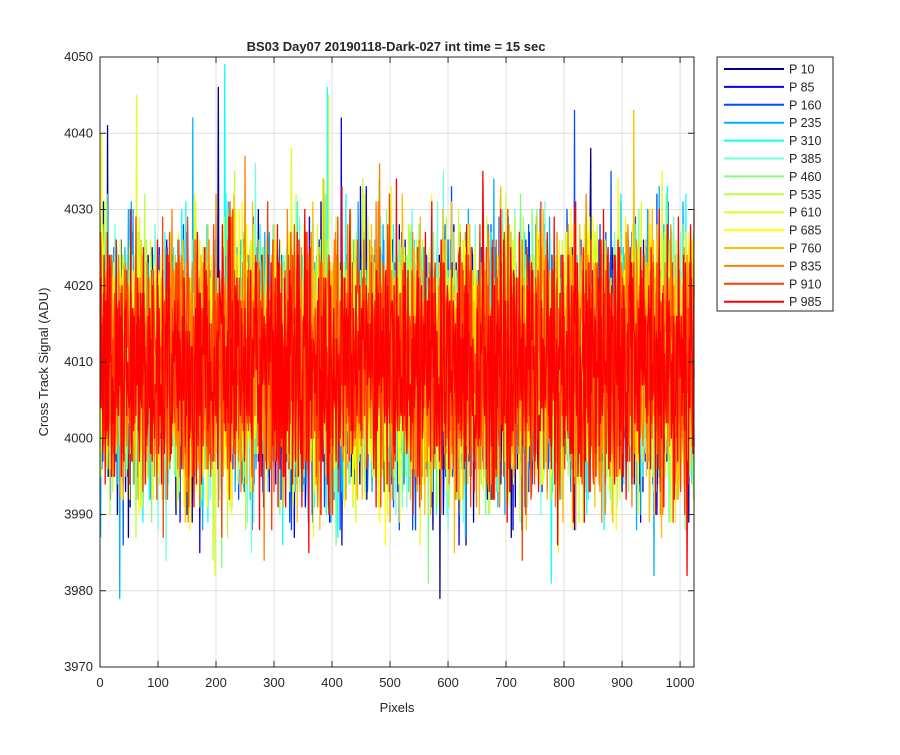 The width and height of the screenshot is (900, 755). What do you see at coordinates (805, 302) in the screenshot?
I see `legend-label: P 985` at bounding box center [805, 302].